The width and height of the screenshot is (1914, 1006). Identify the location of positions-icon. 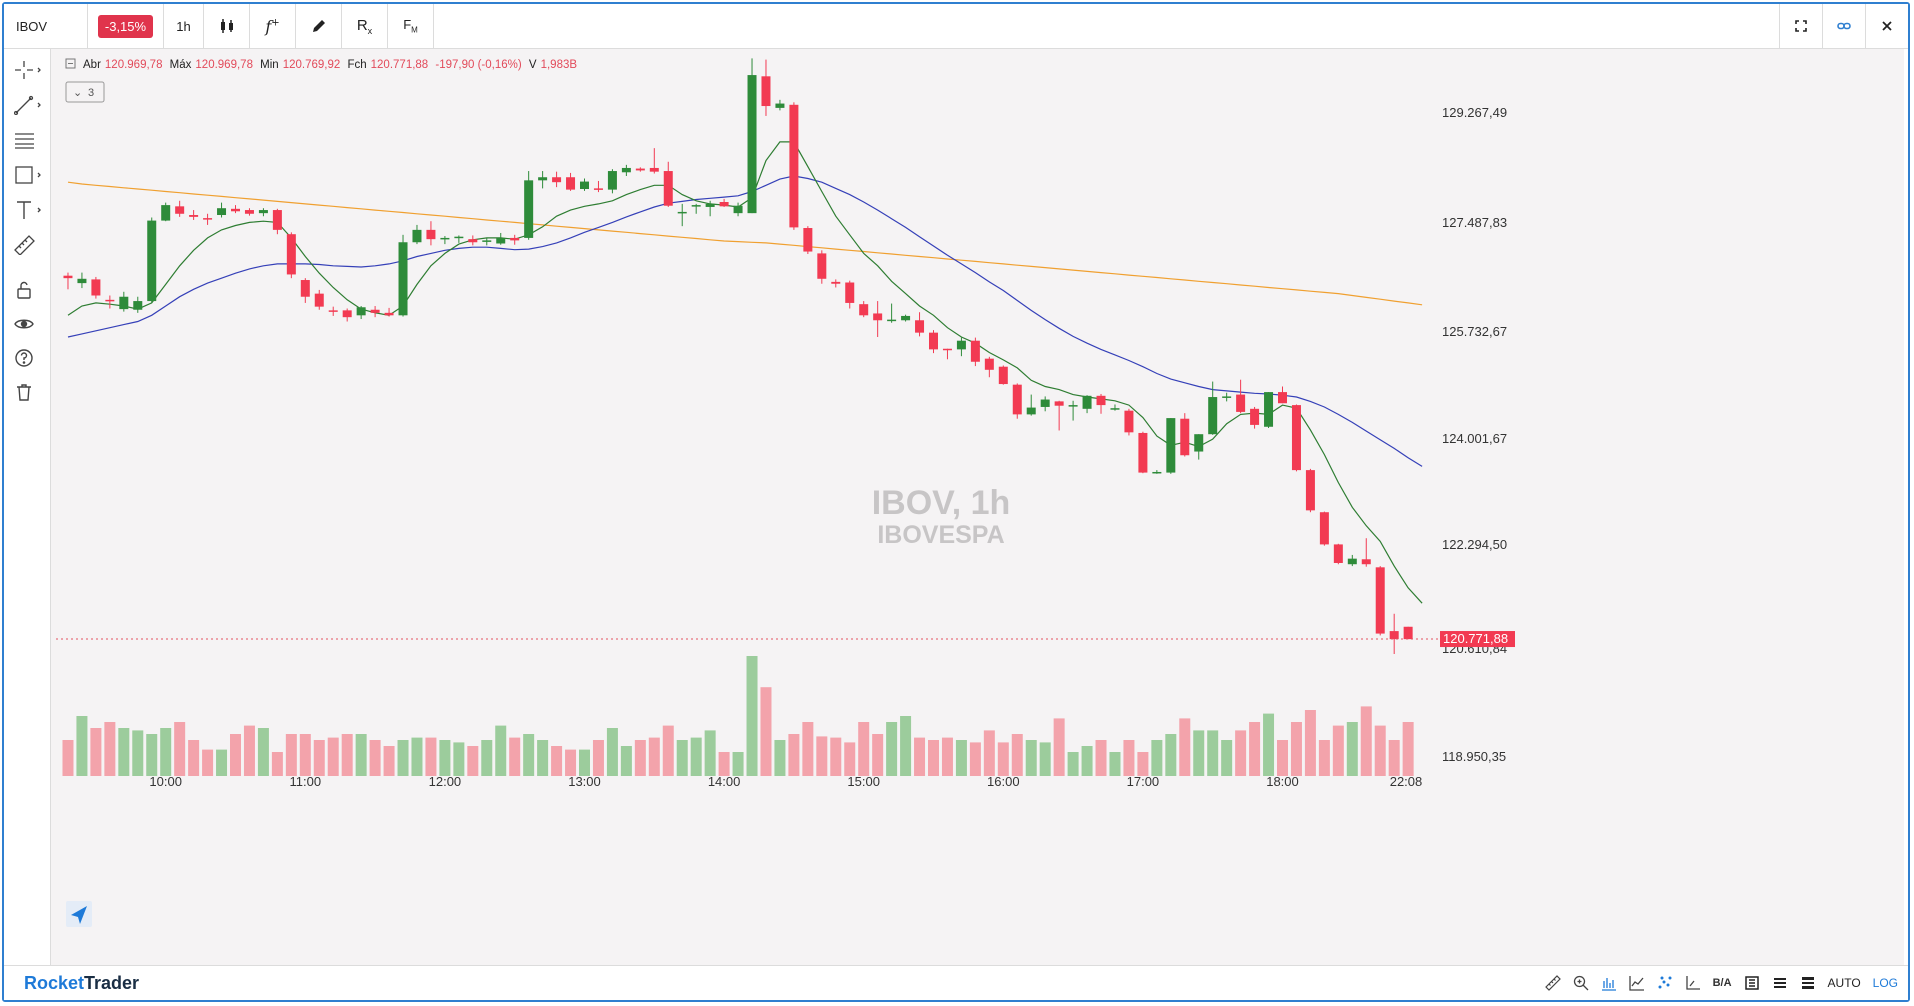
(1808, 983).